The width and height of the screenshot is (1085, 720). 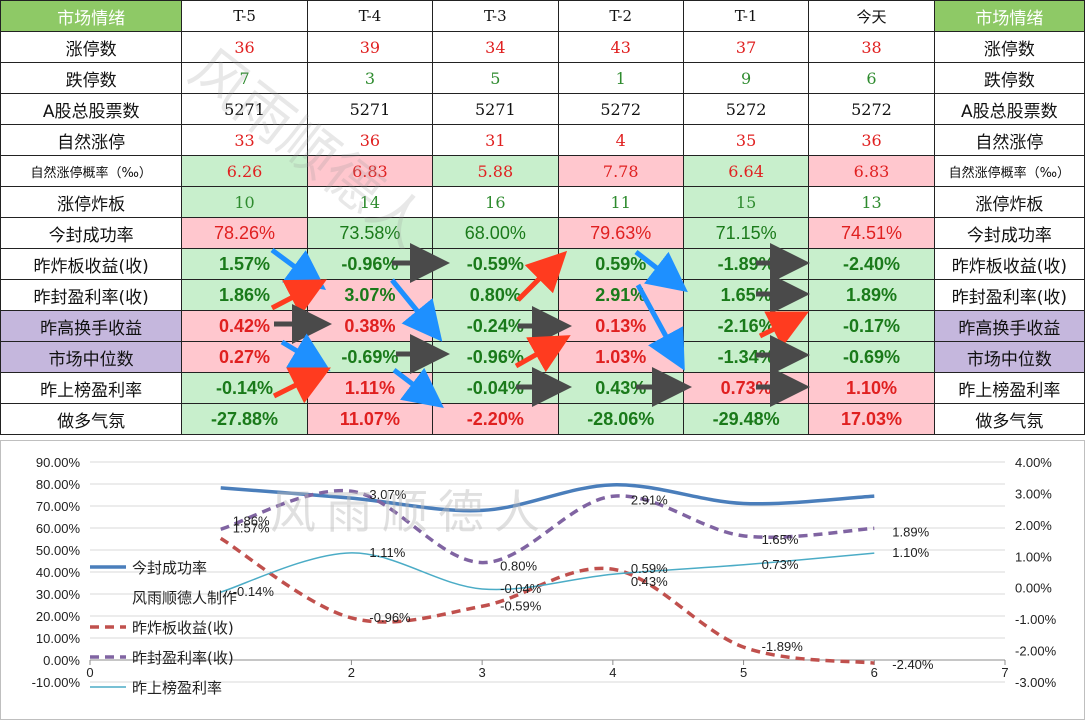 What do you see at coordinates (649, 568) in the screenshot?
I see `data-label: 0.59%` at bounding box center [649, 568].